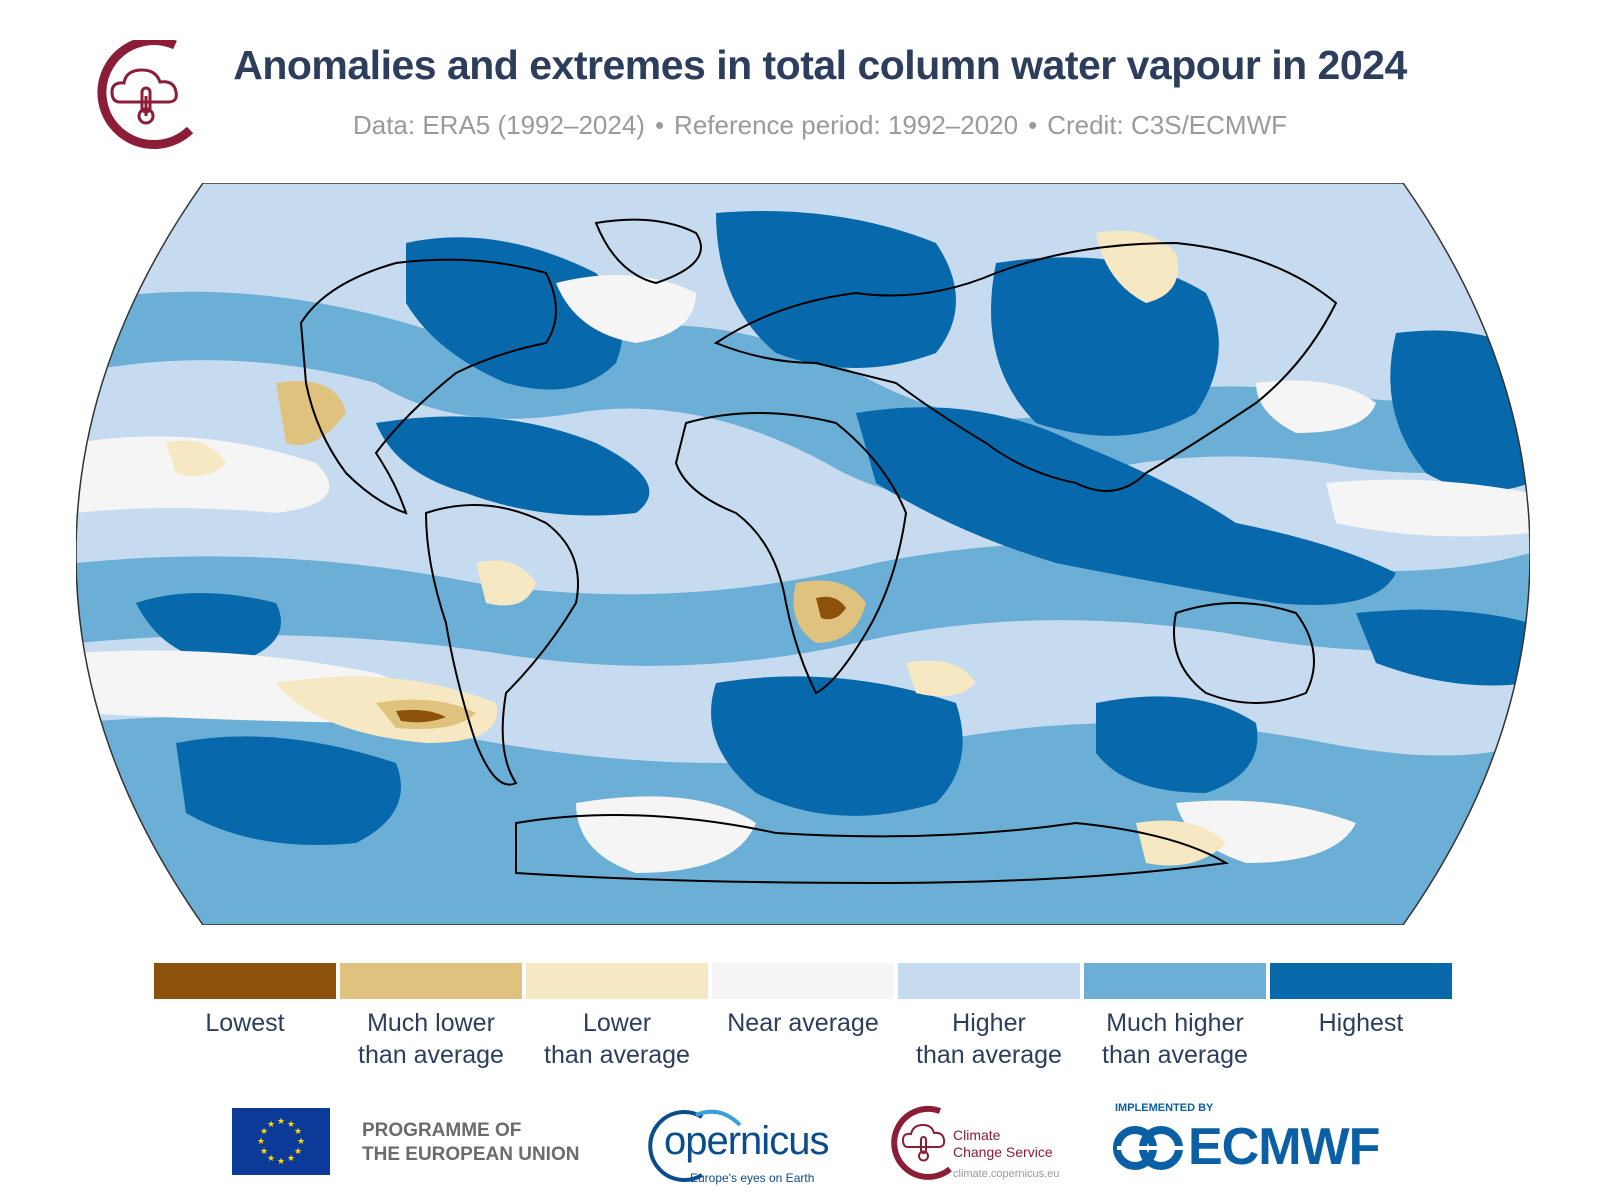 The width and height of the screenshot is (1600, 1200). I want to click on eu-stars-icon: ★ ★★ ★★★ ★★★ ★★★, so click(281, 1142).